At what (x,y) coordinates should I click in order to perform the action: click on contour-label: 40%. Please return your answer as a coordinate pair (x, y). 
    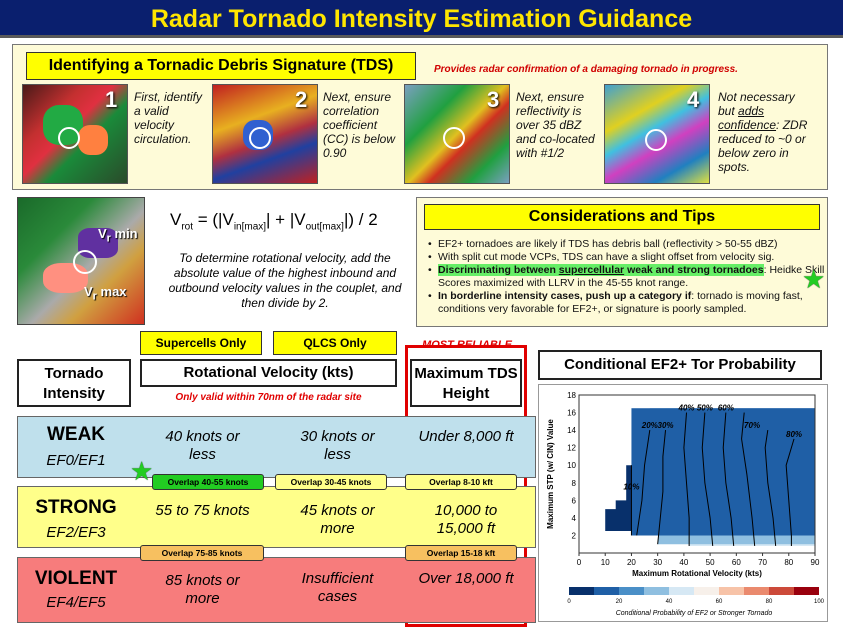
    Looking at the image, I should click on (686, 408).